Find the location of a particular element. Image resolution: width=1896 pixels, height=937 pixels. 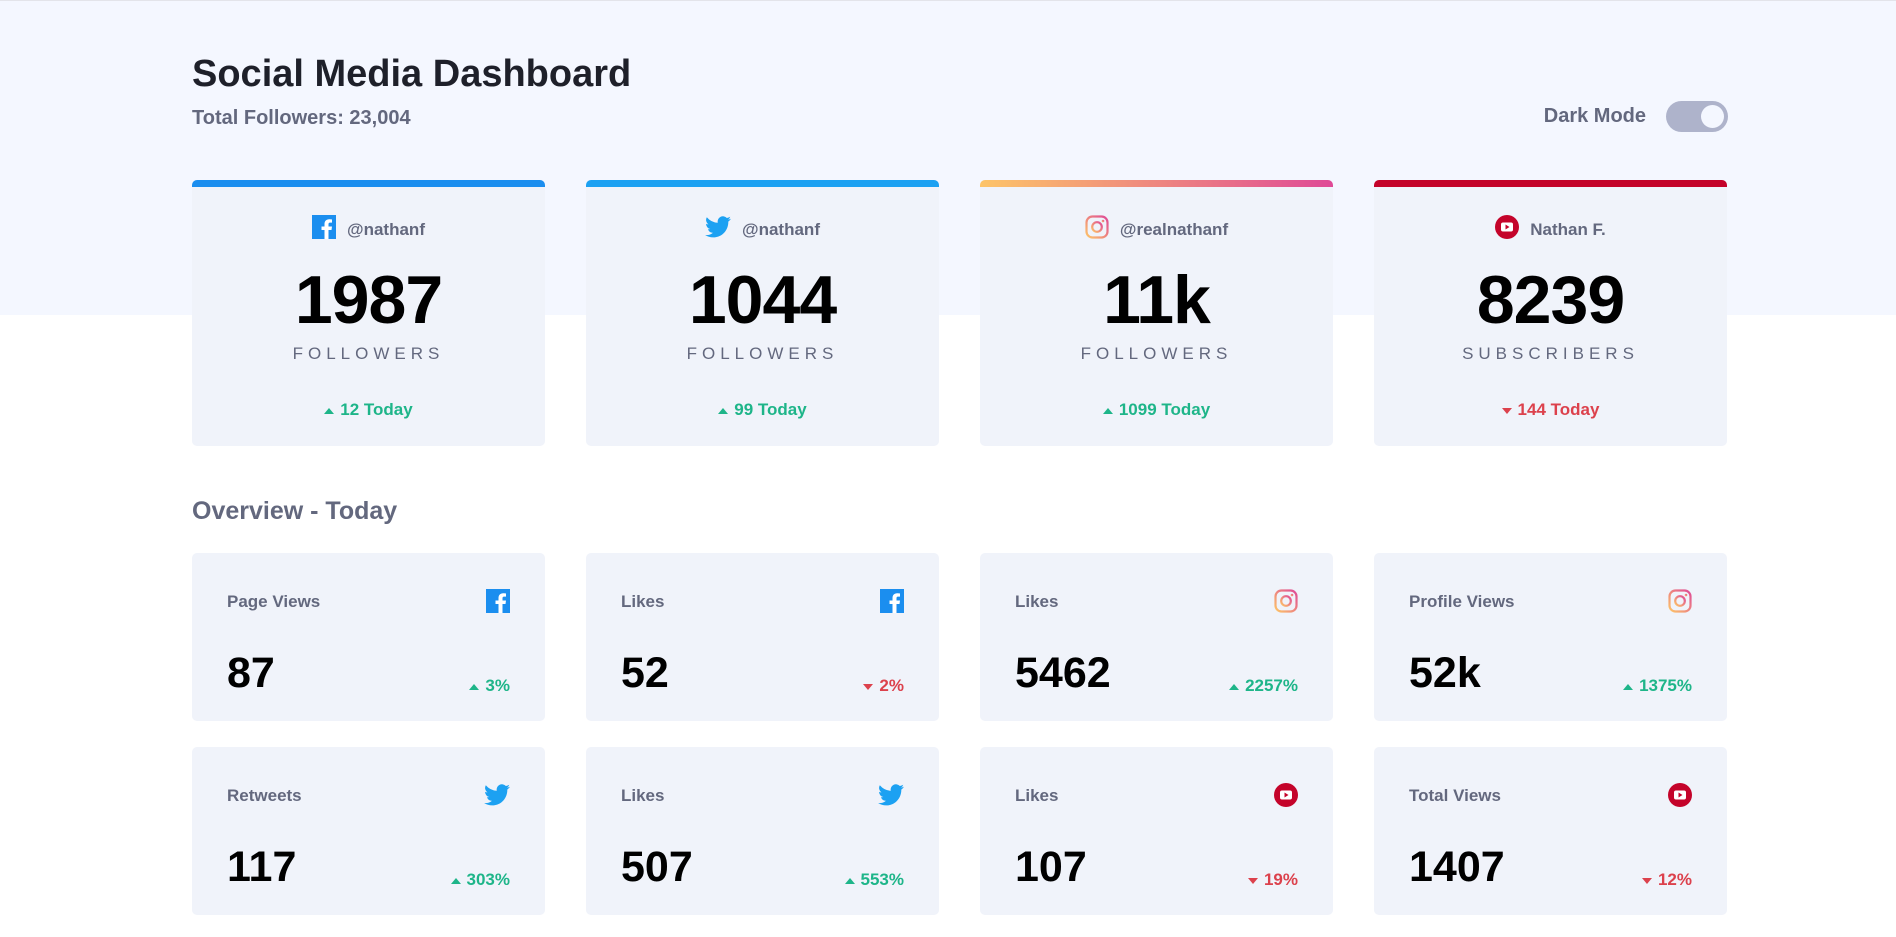

metric-change: 303% is located at coordinates (480, 880).